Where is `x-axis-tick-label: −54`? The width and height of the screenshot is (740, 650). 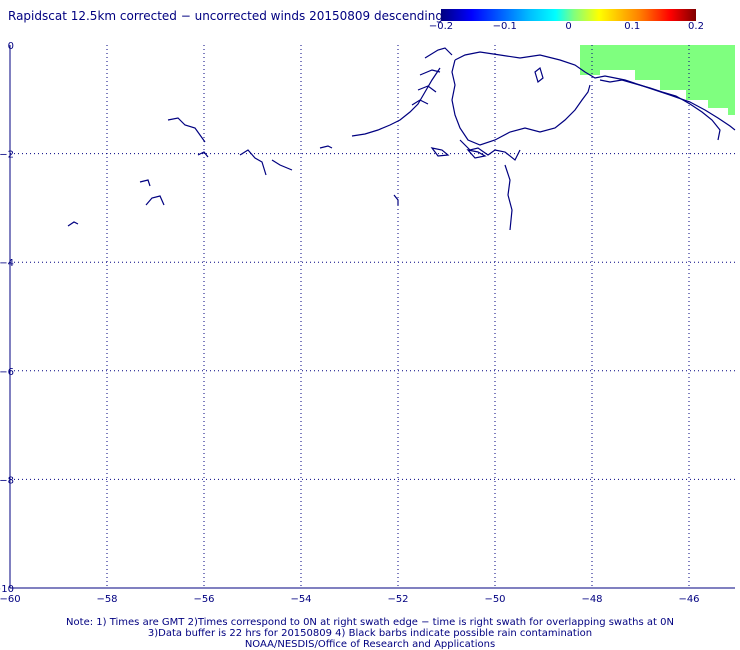 x-axis-tick-label: −54 is located at coordinates (300, 599).